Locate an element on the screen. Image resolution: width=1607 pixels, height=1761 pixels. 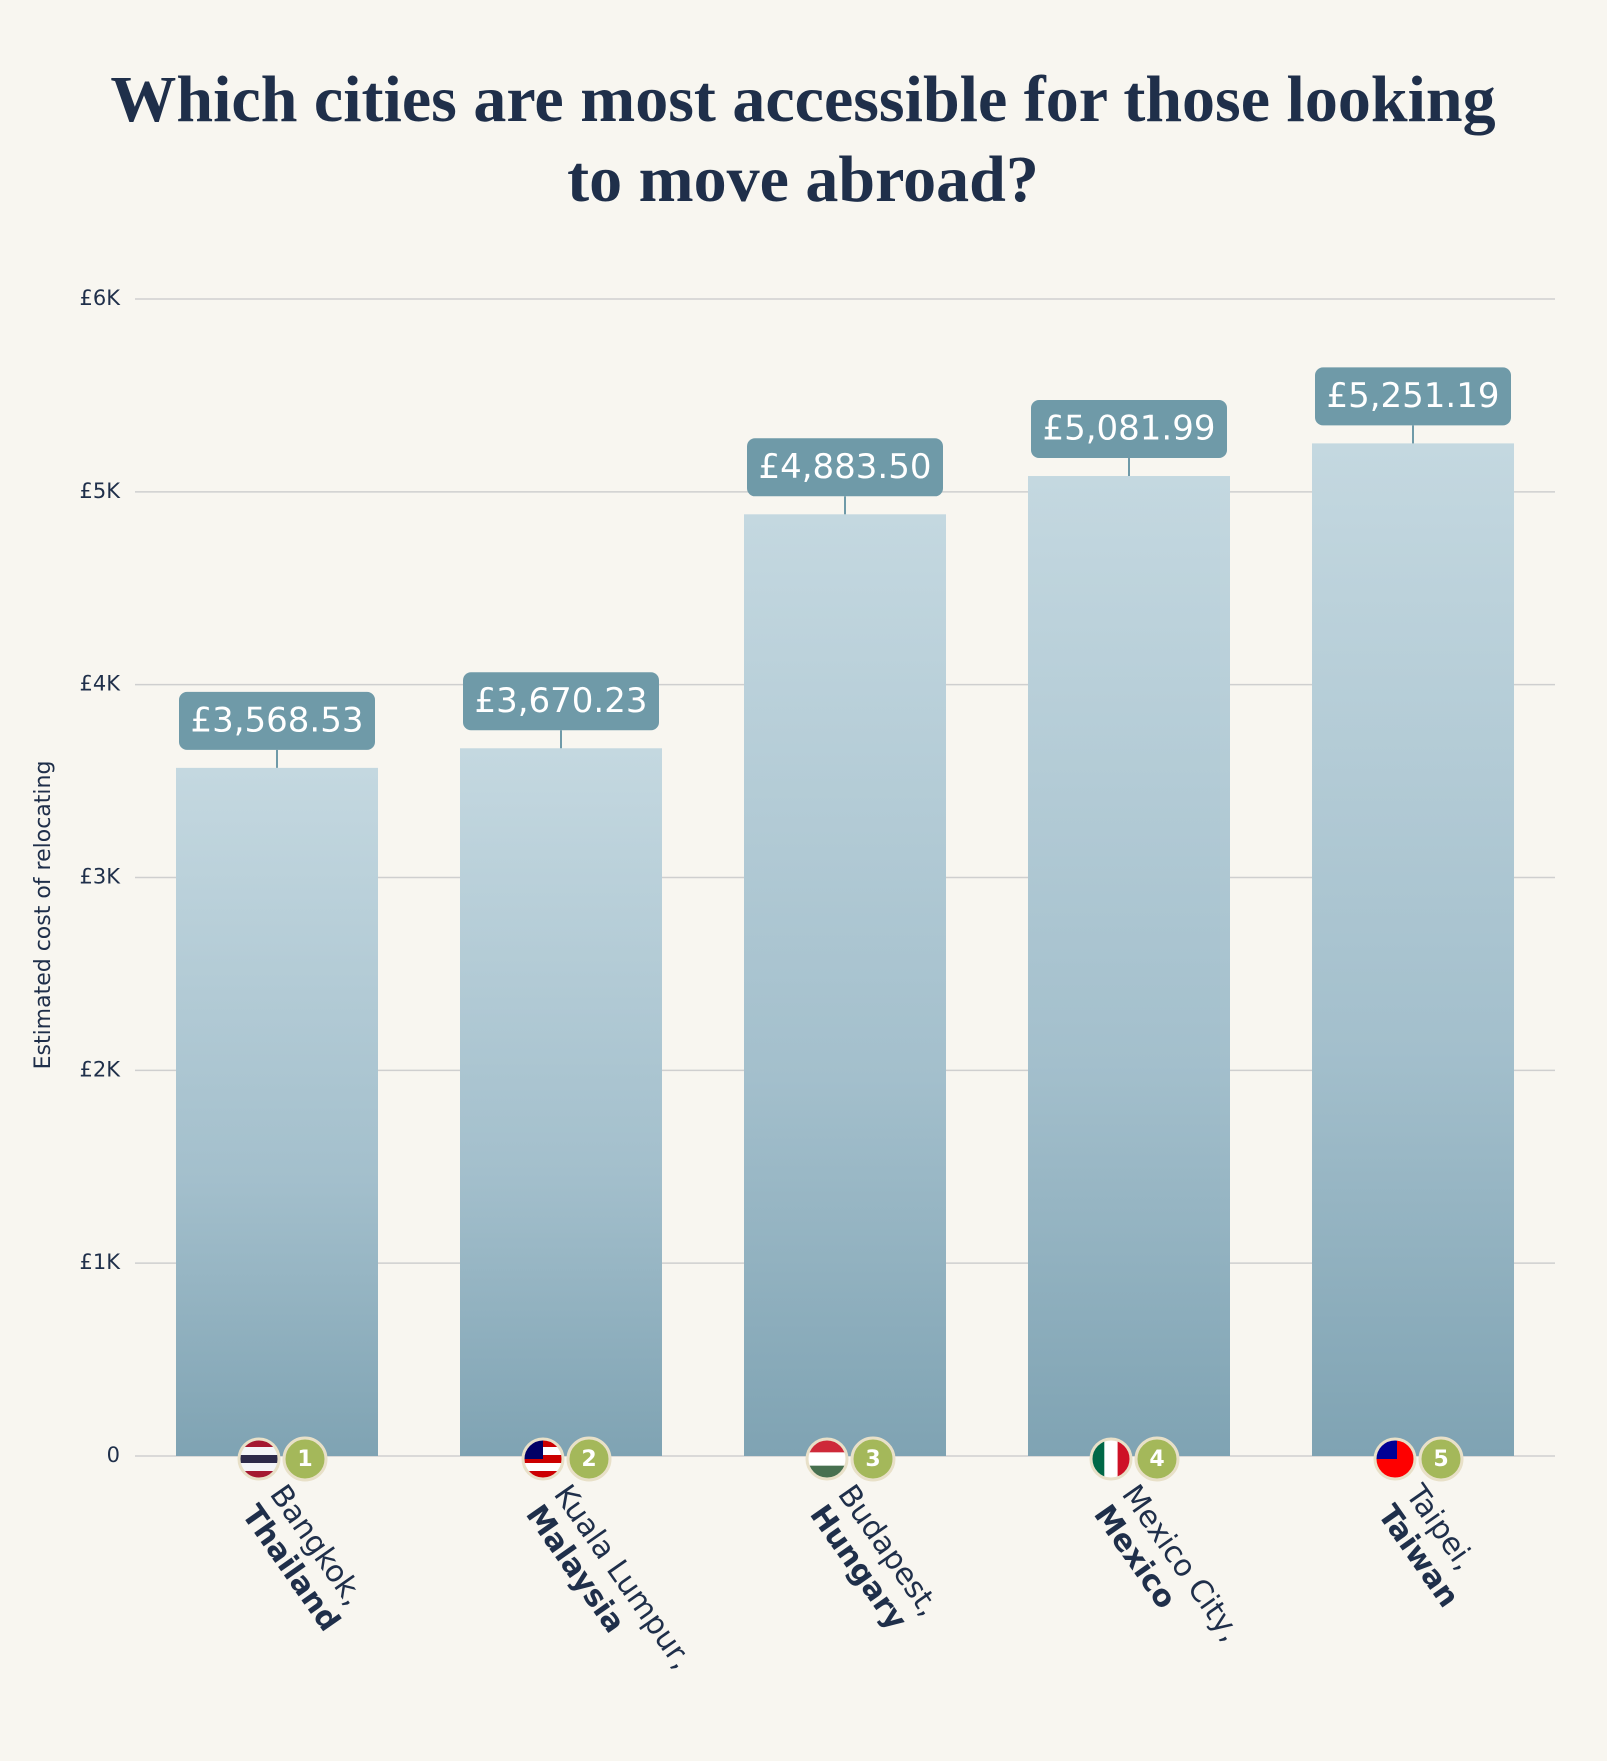
value-label: £3,670.23 is located at coordinates (560, 701).